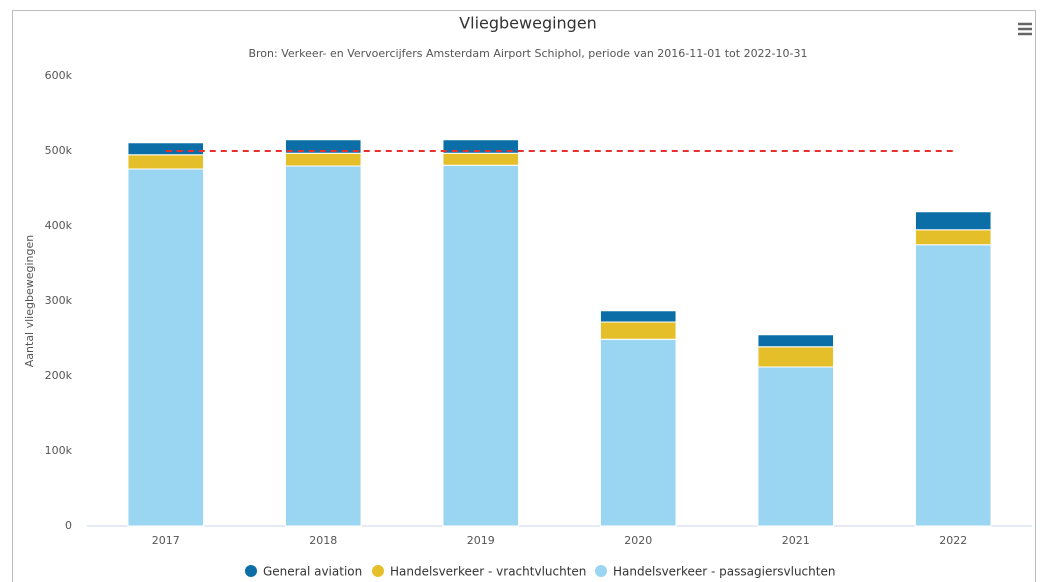 This screenshot has height=582, width=1047. I want to click on y-tick-label: 500k, so click(59, 150).